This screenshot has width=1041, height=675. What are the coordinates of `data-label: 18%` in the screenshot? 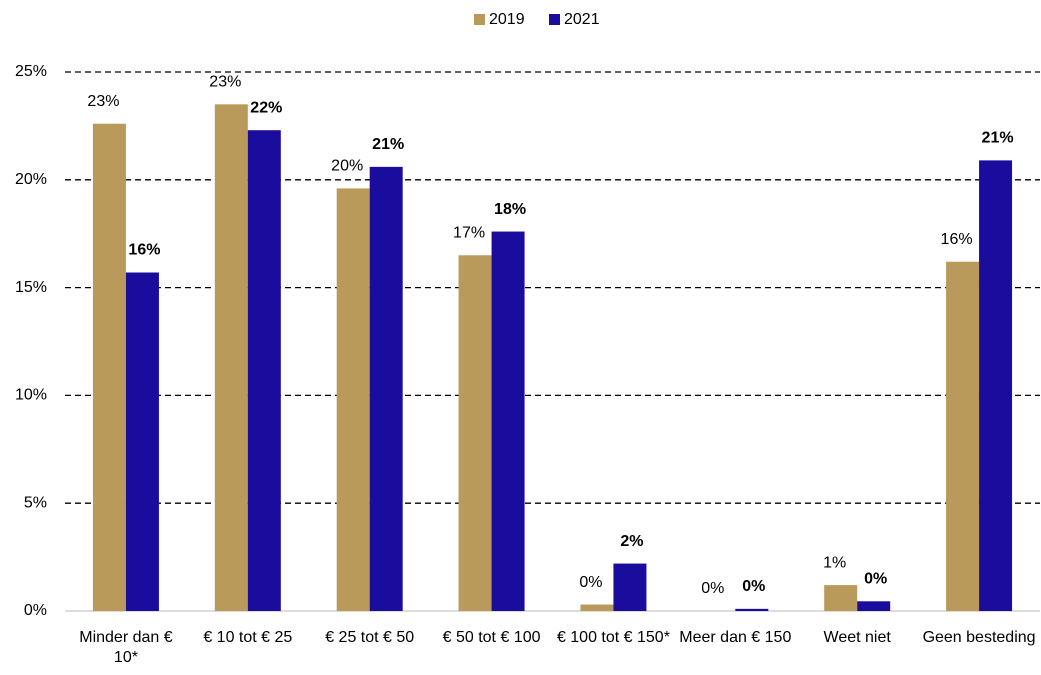 It's located at (510, 209).